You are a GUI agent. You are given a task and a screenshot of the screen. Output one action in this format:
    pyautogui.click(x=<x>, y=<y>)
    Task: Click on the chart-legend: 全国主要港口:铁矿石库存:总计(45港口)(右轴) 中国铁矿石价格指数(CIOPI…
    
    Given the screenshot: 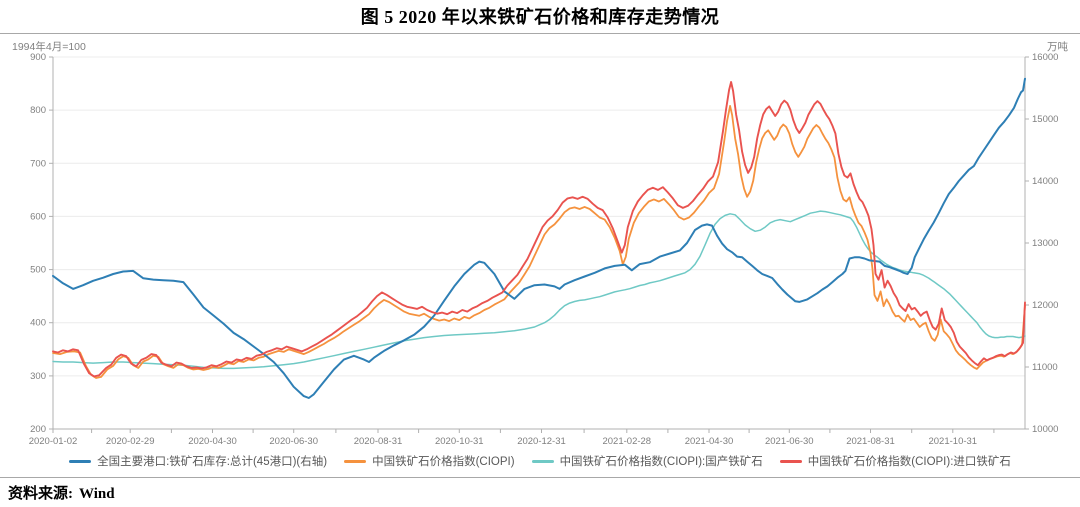 What is the action you would take?
    pyautogui.click(x=540, y=461)
    